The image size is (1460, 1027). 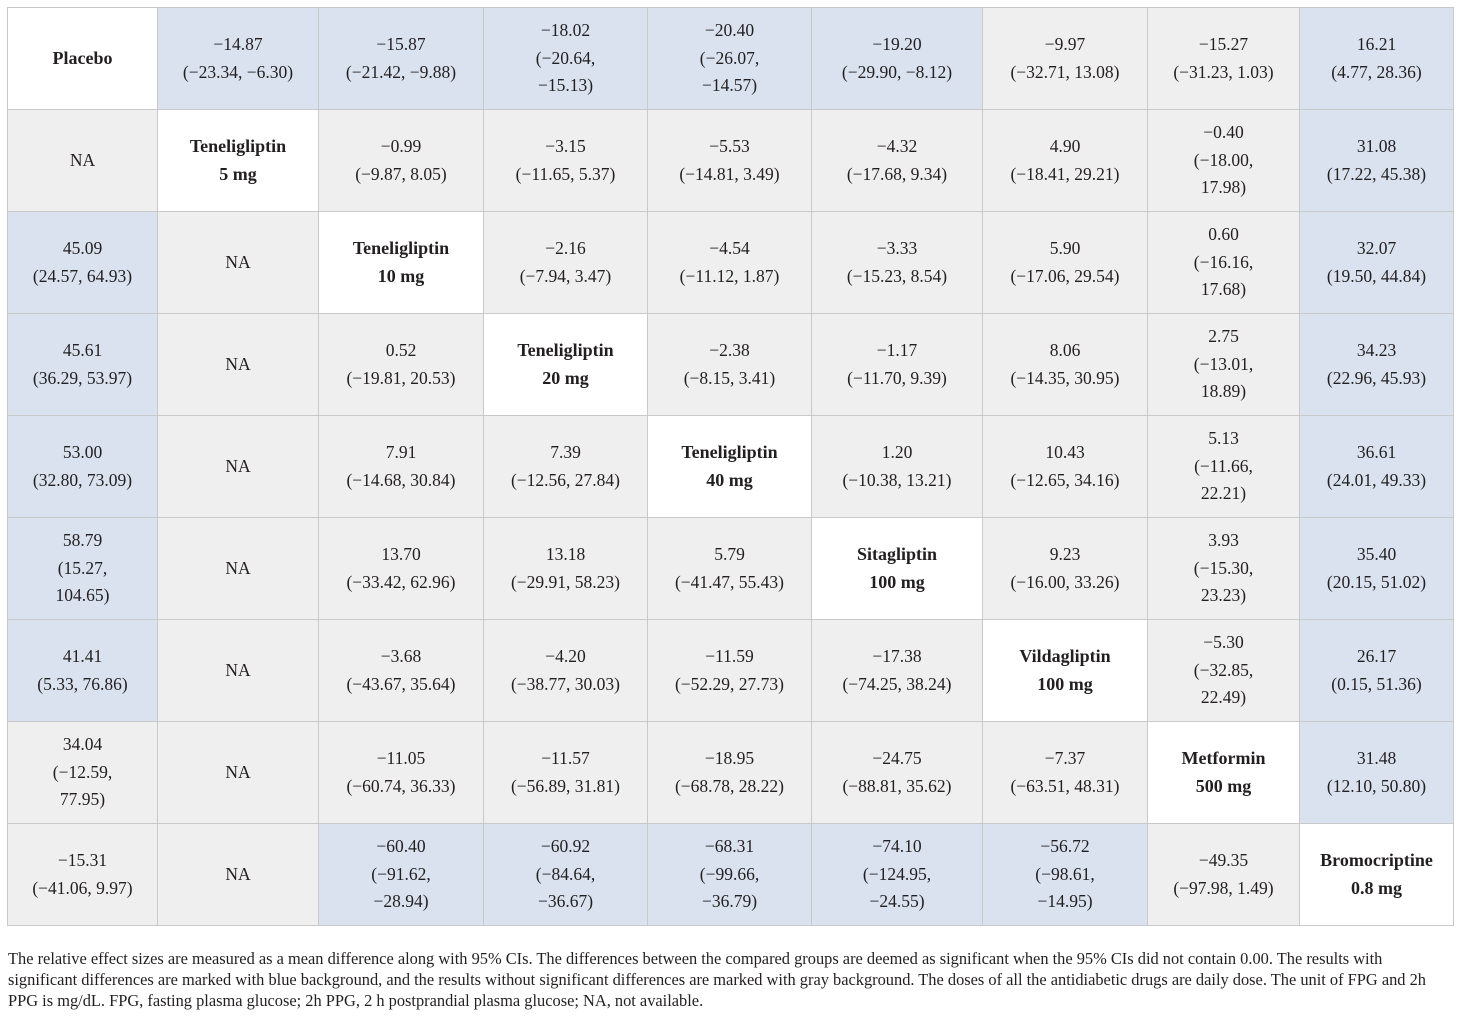 I want to click on cell-line: 2.75, so click(x=1223, y=336).